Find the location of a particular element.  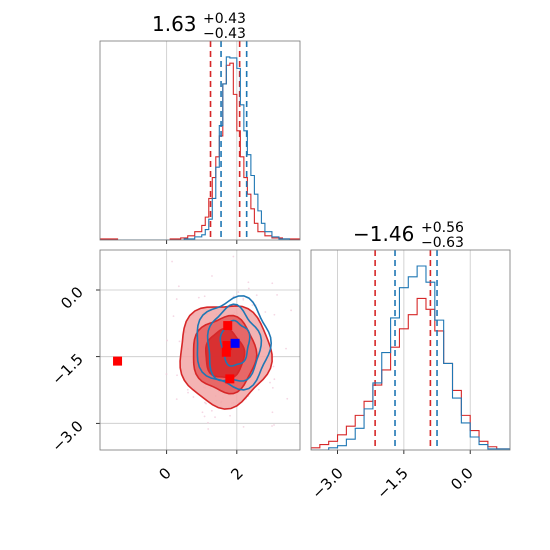

y-tick-label-0.0: 0.0 is located at coordinates (72, 298).